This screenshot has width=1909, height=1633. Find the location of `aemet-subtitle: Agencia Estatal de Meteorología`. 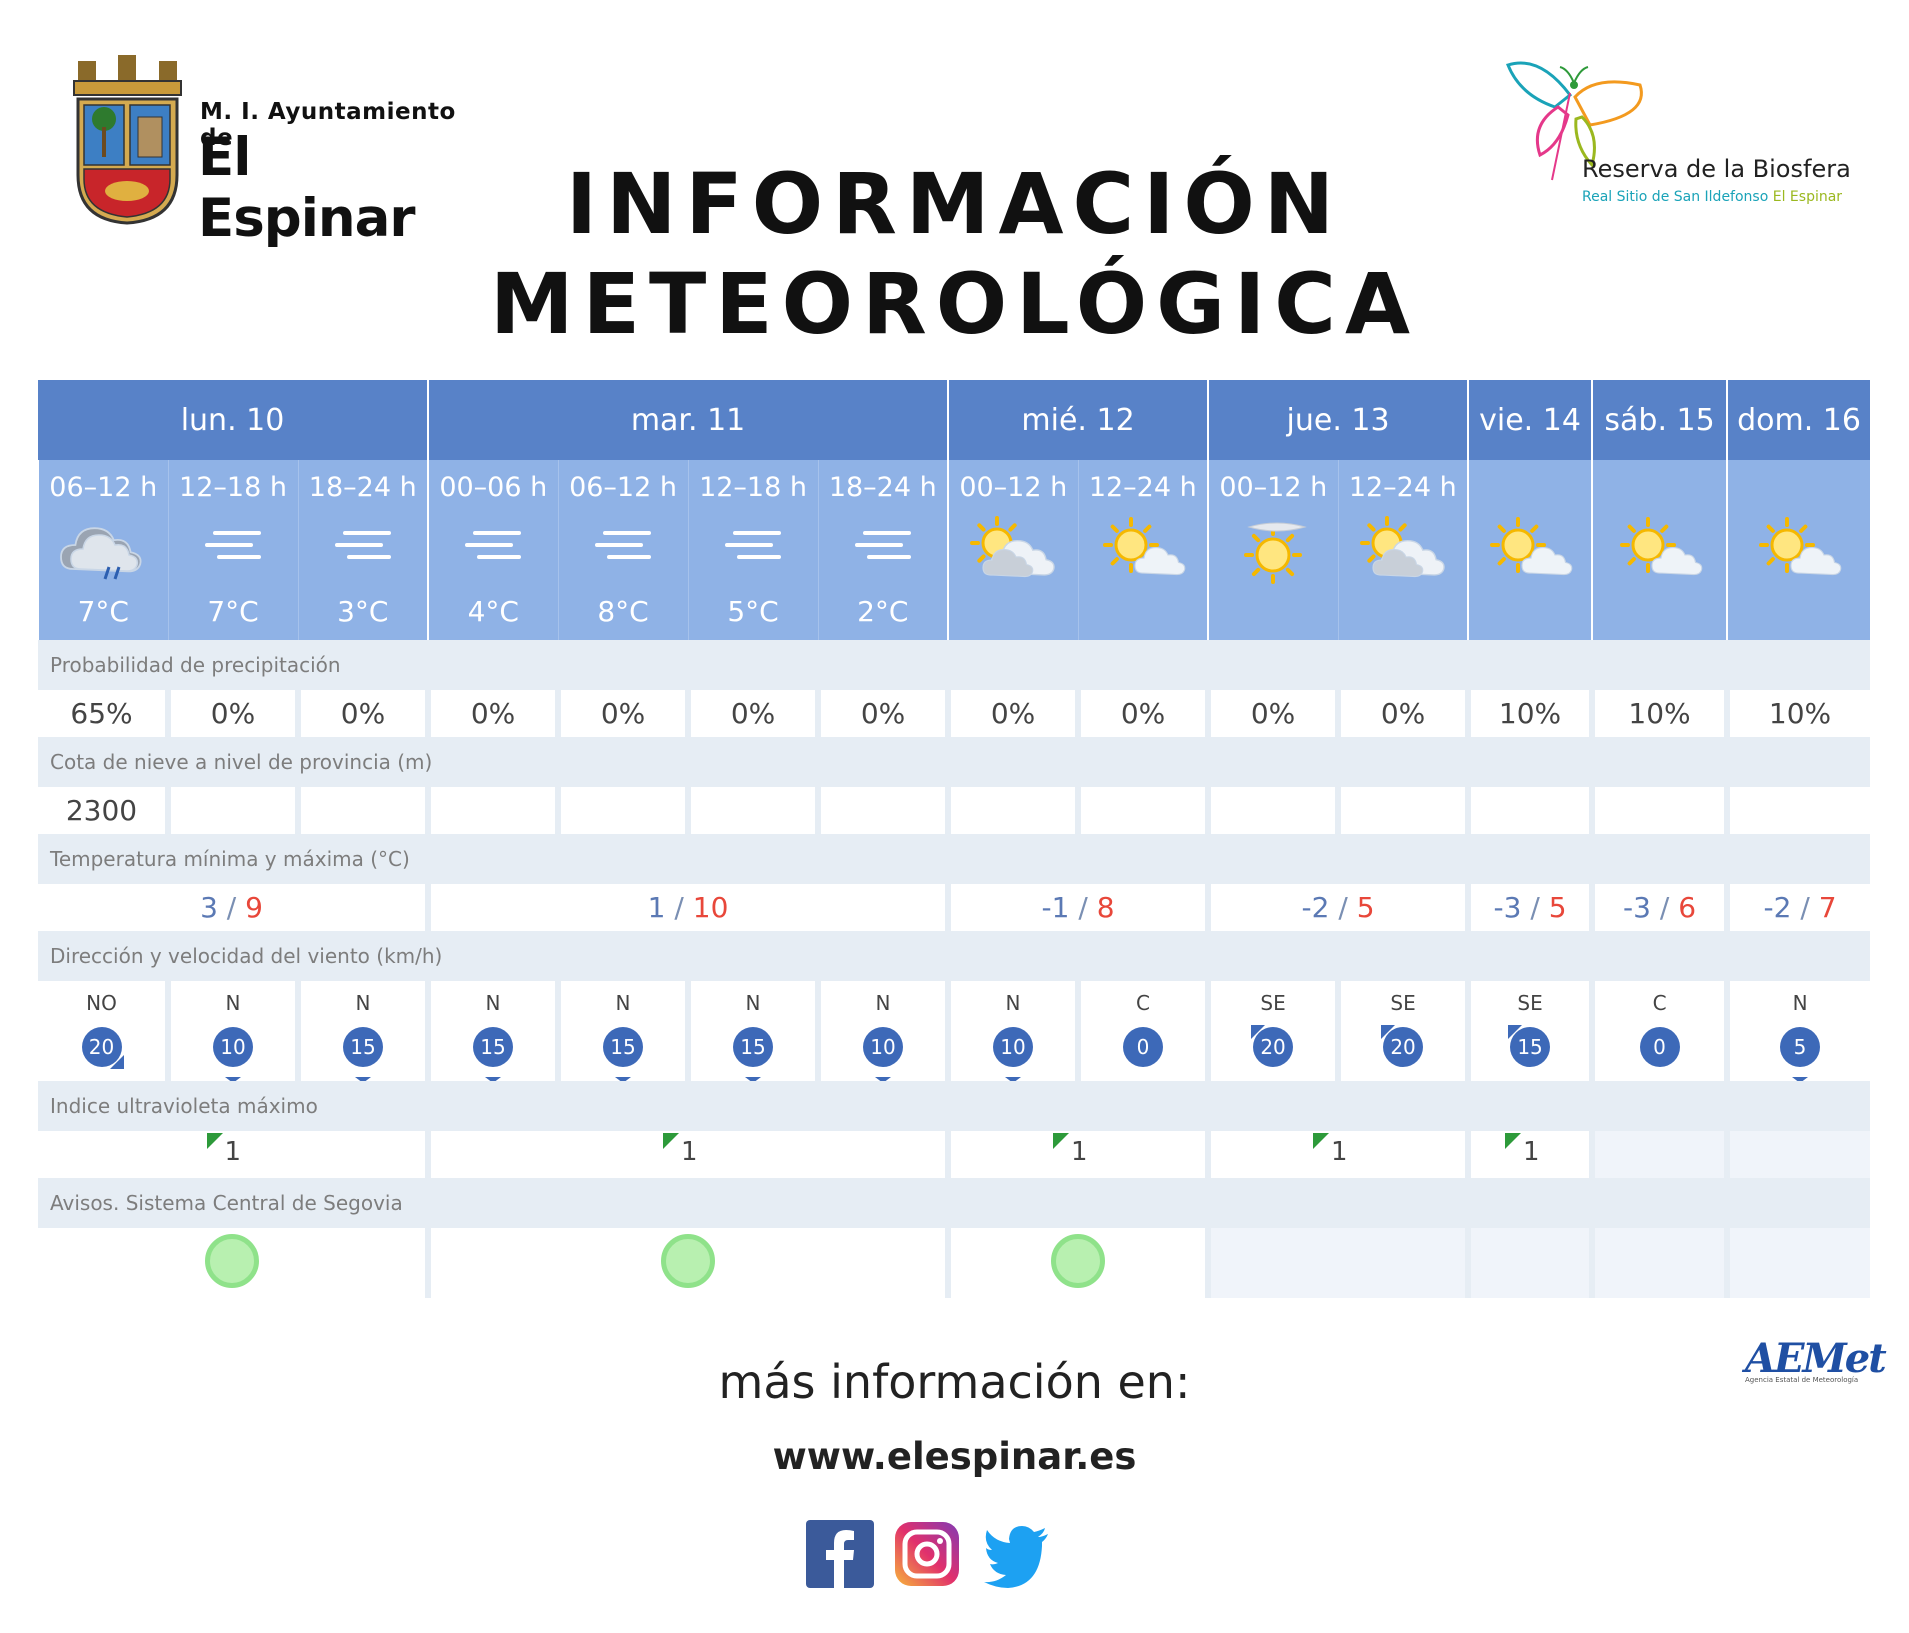

aemet-subtitle: Agencia Estatal de Meteorología is located at coordinates (1802, 1380).